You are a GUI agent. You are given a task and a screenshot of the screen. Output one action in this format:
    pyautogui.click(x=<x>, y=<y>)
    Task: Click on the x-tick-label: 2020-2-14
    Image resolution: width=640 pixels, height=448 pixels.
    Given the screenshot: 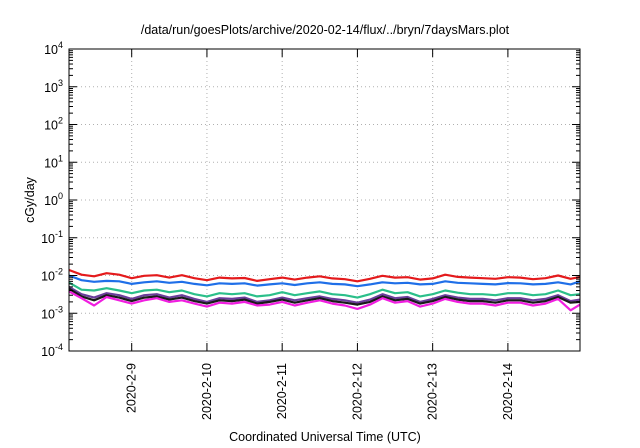 What is the action you would take?
    pyautogui.click(x=508, y=391)
    